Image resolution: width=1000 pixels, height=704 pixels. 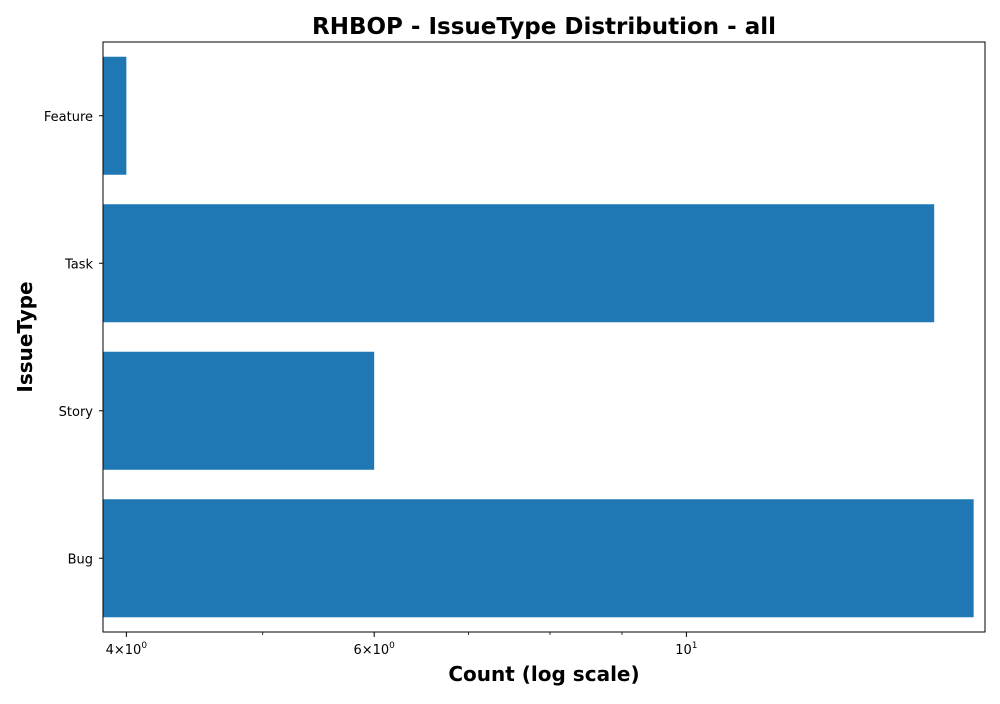 What do you see at coordinates (115, 115) in the screenshot?
I see `bar-feature` at bounding box center [115, 115].